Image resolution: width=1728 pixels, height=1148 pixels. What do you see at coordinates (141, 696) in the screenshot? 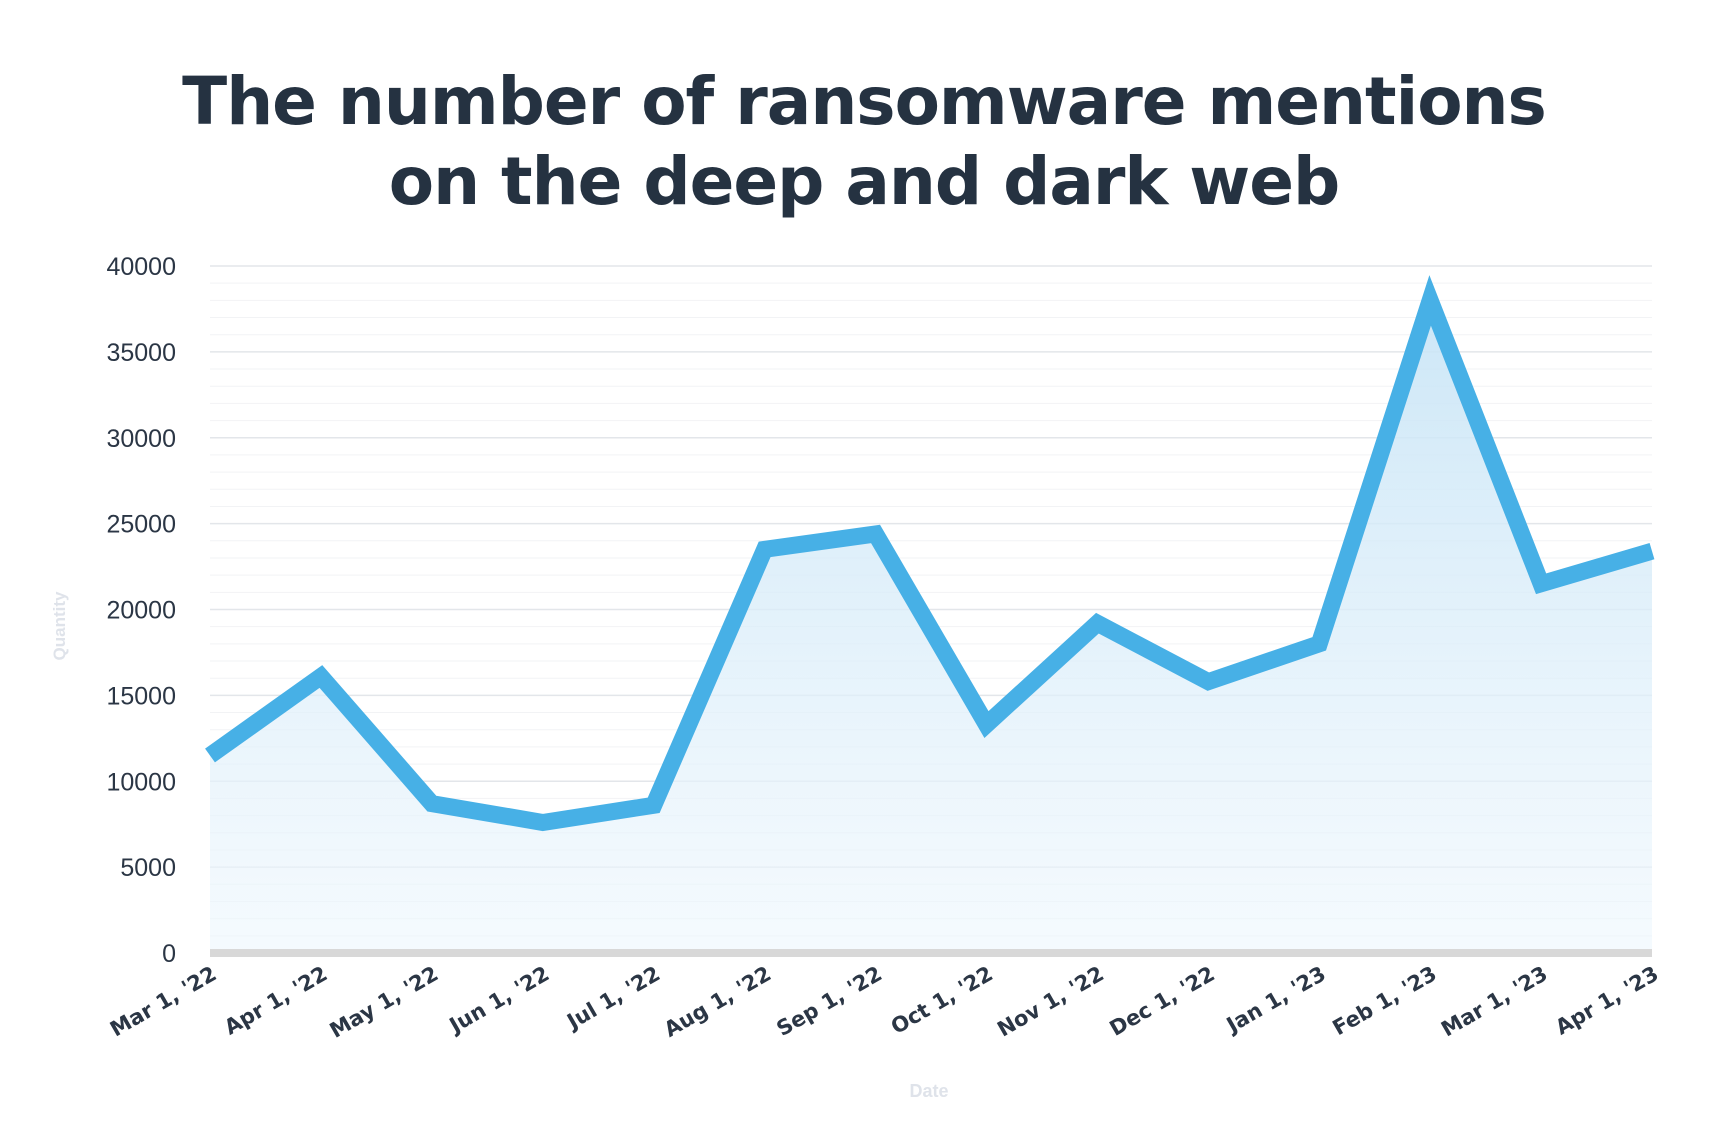
I see `y-tick-label: 15000` at bounding box center [141, 696].